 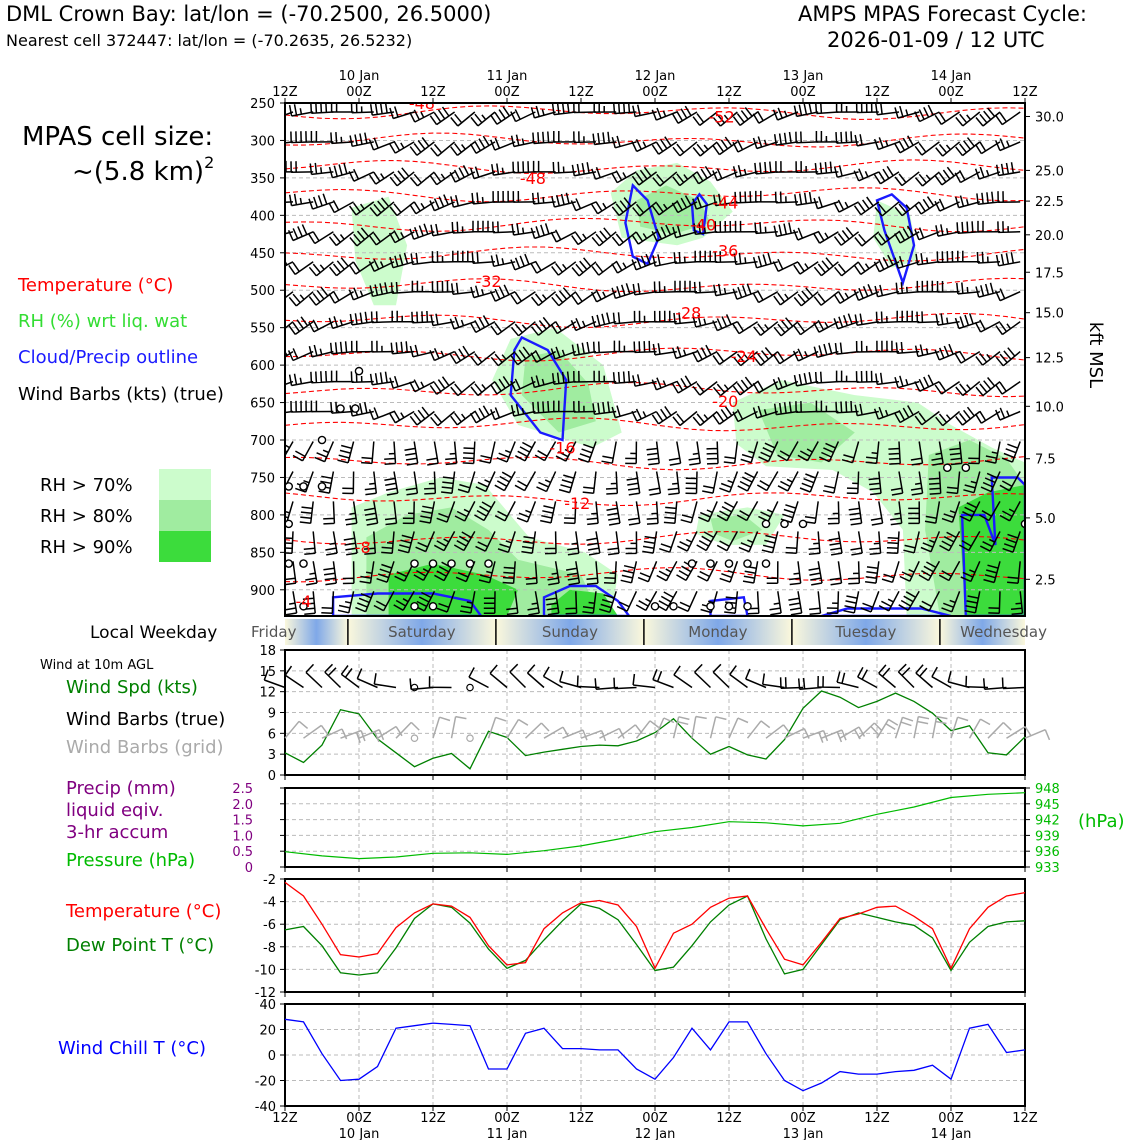 I want to click on pressure-tick-label: 942, so click(x=1047, y=821).